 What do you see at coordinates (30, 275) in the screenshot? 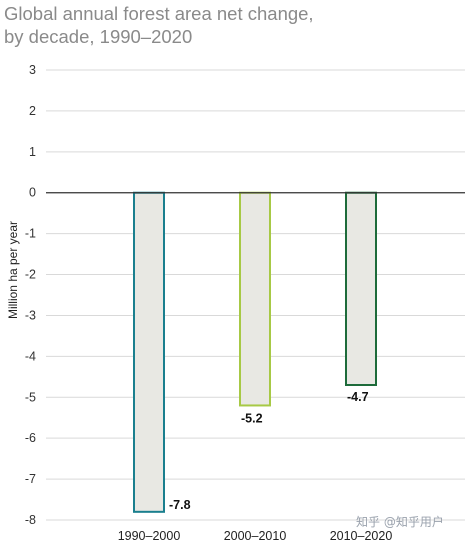
I see `y-tick-label: -2` at bounding box center [30, 275].